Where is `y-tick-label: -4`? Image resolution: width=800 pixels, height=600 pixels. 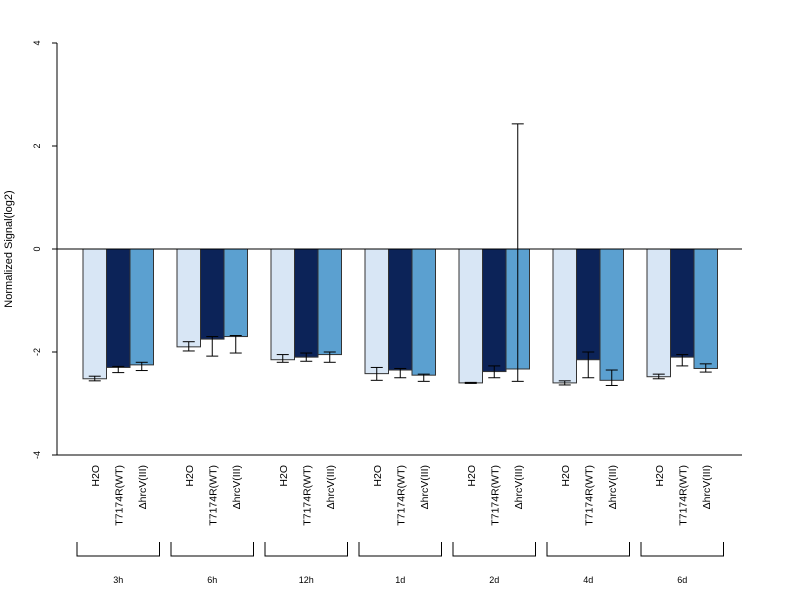
y-tick-label: -4 is located at coordinates (37, 455).